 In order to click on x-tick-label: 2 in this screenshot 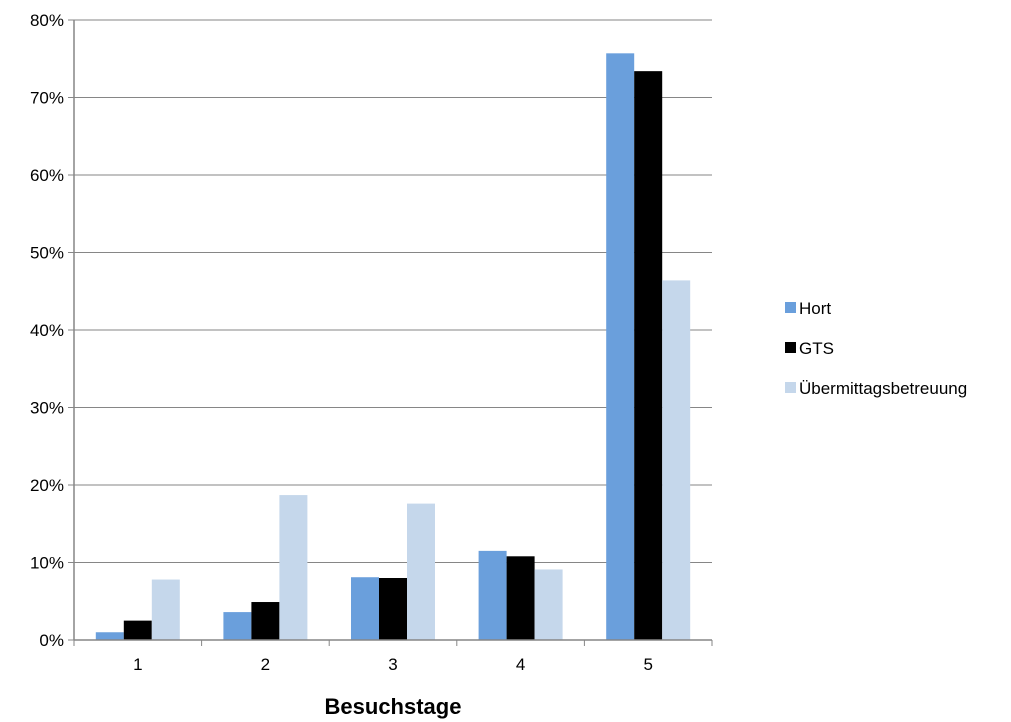, I will do `click(265, 664)`.